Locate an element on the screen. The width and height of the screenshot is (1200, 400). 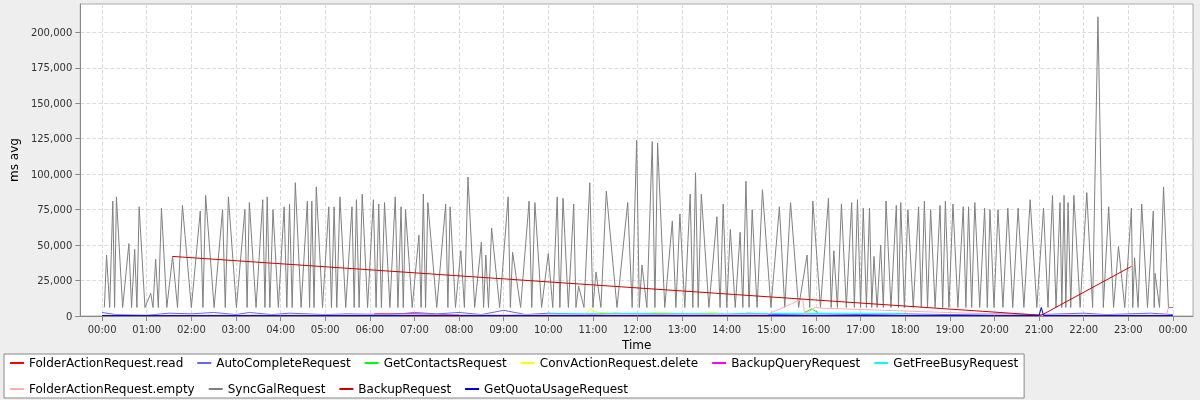
x-tick-label: 10:00 is located at coordinates (548, 329).